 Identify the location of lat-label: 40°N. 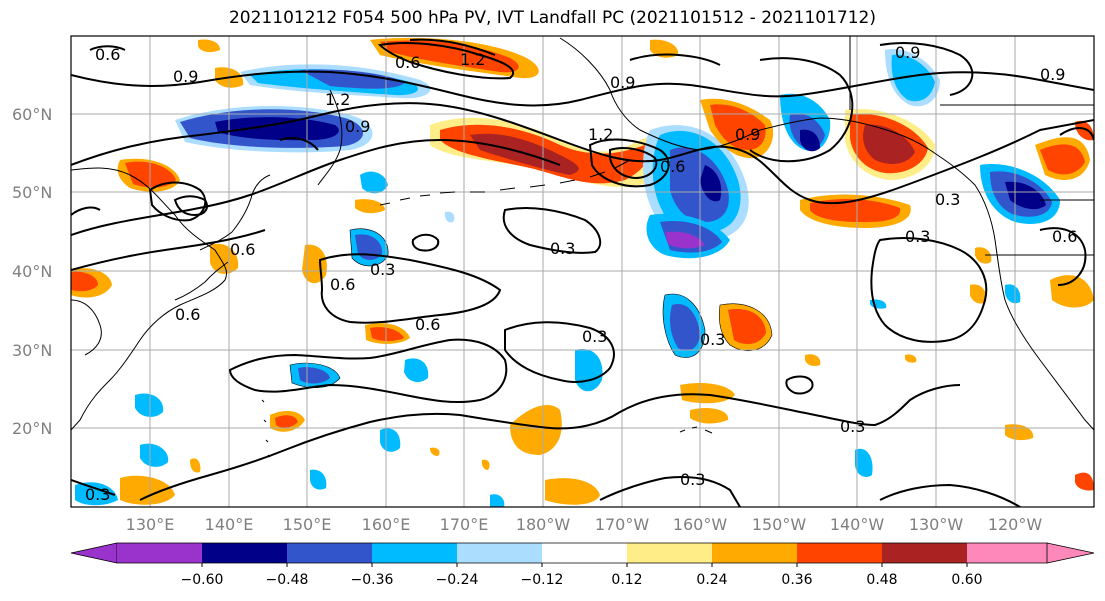
(32, 271).